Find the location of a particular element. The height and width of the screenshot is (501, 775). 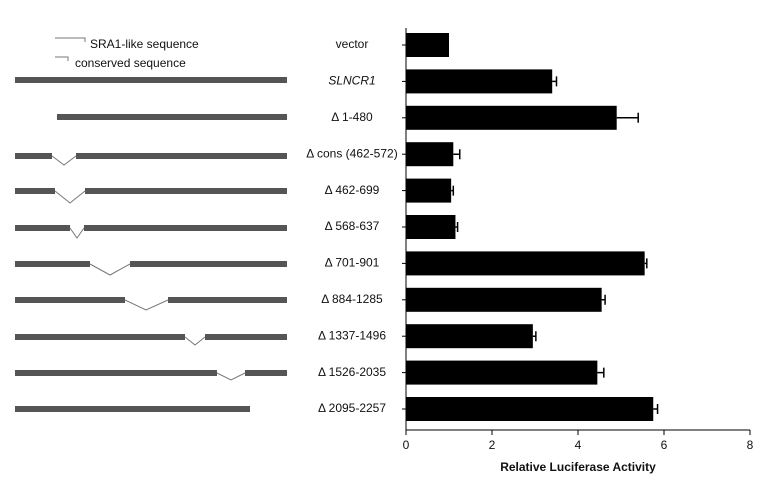

conserved-icon is located at coordinates (62, 58).